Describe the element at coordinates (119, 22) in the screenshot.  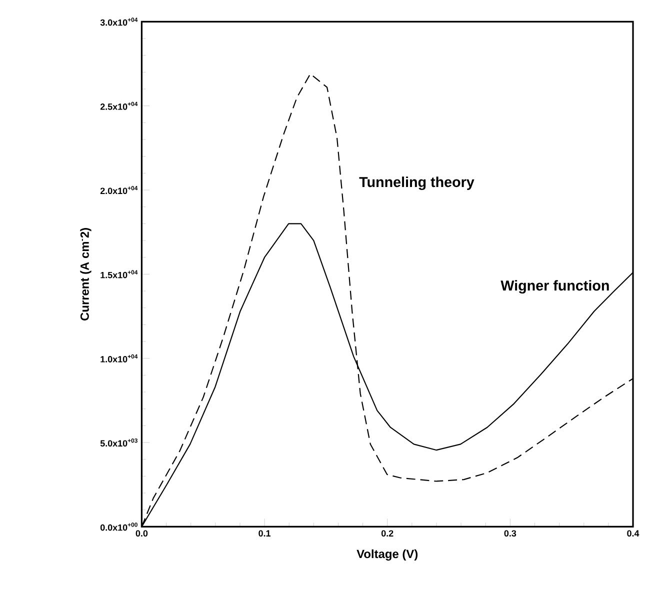
I see `y-tick-label: 3.0x10$^{+04}$` at that location.